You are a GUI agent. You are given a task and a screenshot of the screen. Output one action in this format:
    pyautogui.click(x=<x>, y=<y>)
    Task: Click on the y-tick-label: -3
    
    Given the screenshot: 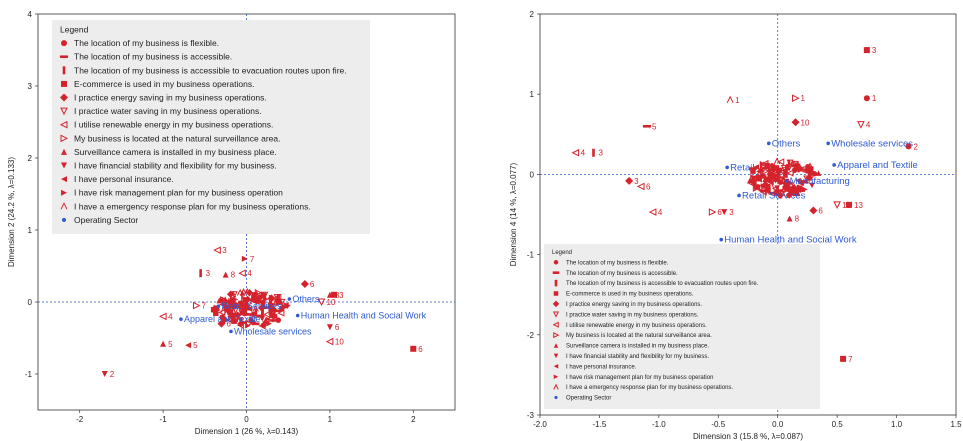 What is the action you would take?
    pyautogui.click(x=531, y=415)
    